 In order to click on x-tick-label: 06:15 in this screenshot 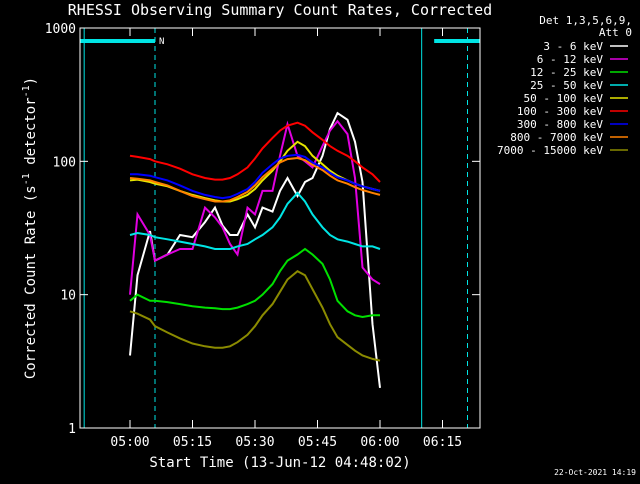, I will do `click(442, 442)`.